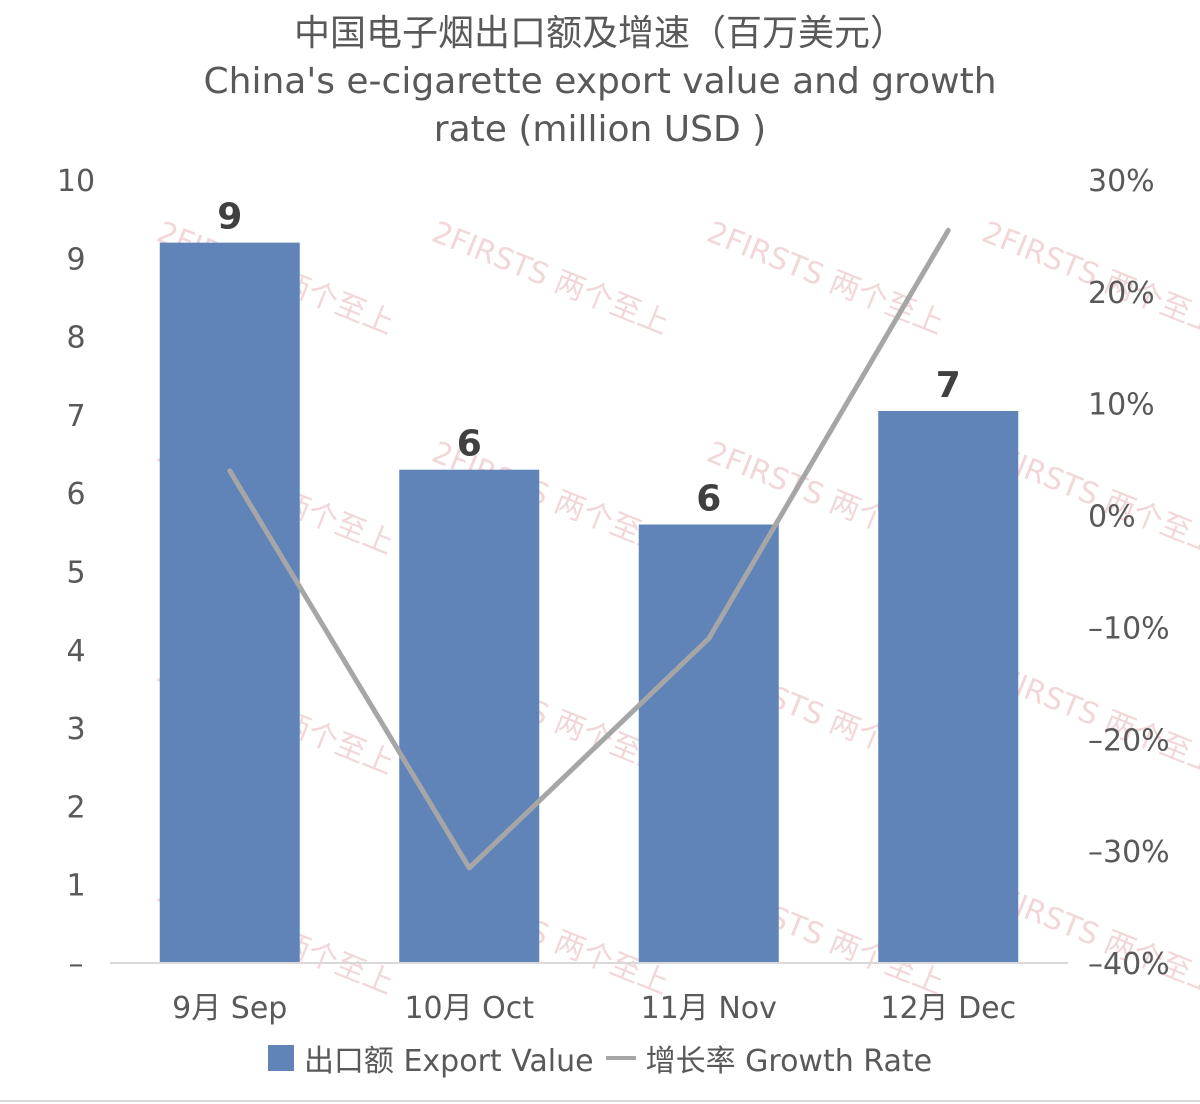  Describe the element at coordinates (948, 385) in the screenshot. I see `bar-data-label-3: 7` at that location.